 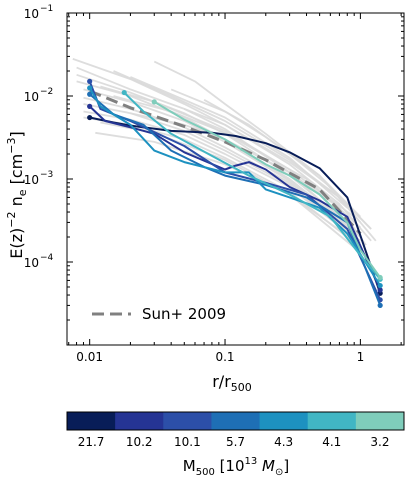 I want to click on y-tick-exponent: −3, so click(x=46, y=175).